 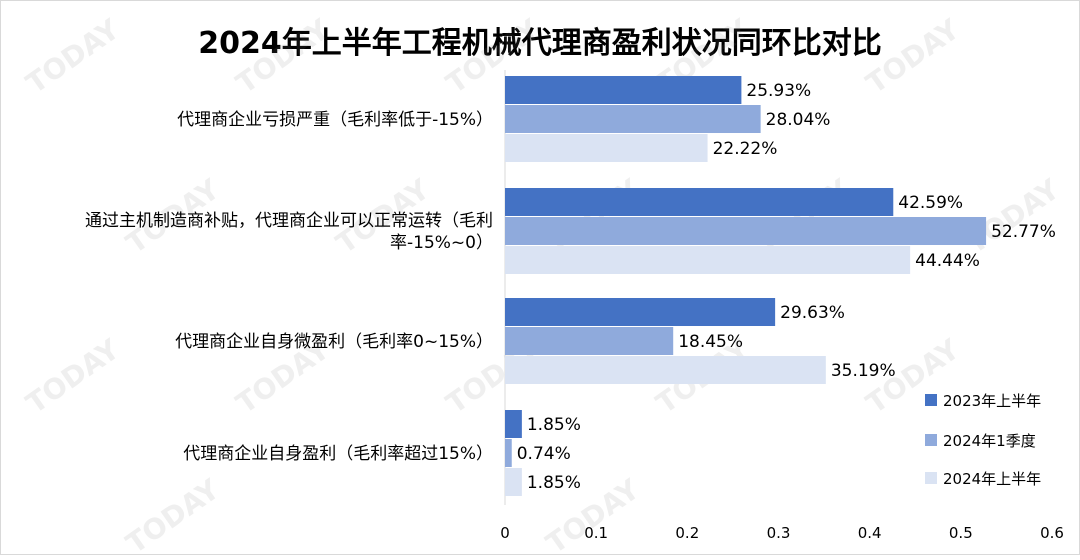 I want to click on x-tick-label: 0.3, so click(x=779, y=533).